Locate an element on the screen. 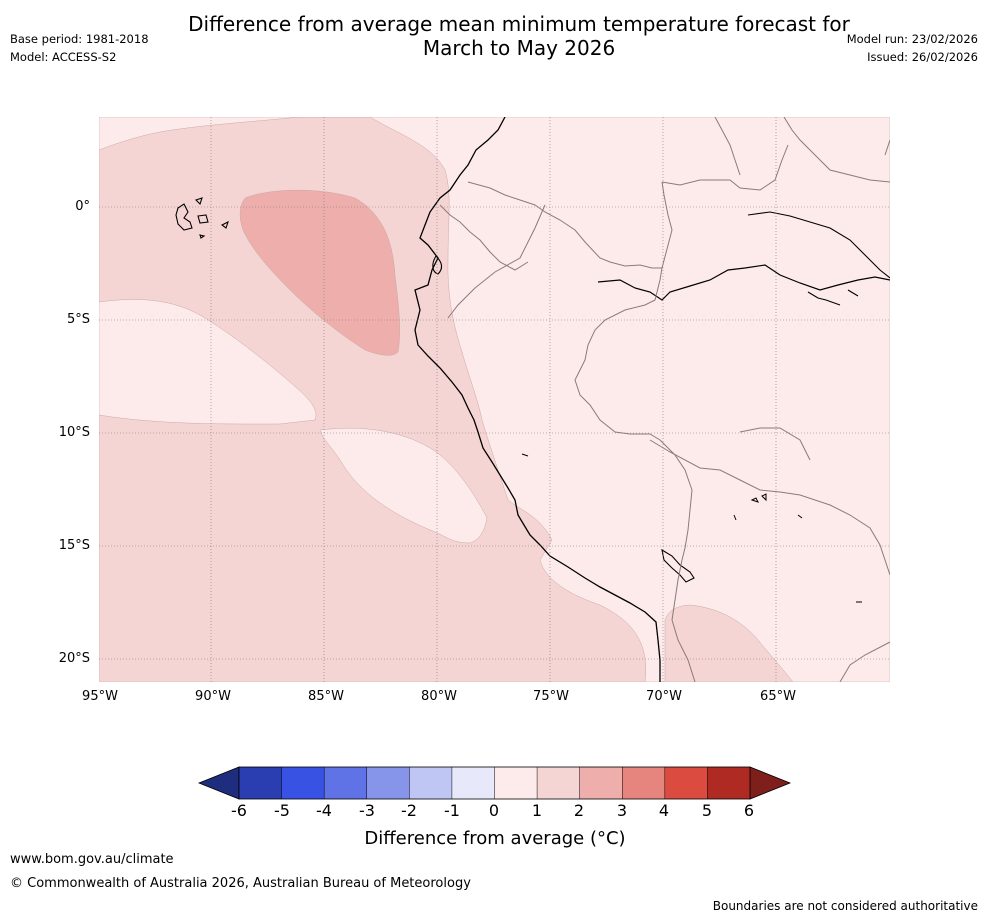  meta-left: Base period: 1981-2018 Model: ACCESS-S2 is located at coordinates (79, 48).